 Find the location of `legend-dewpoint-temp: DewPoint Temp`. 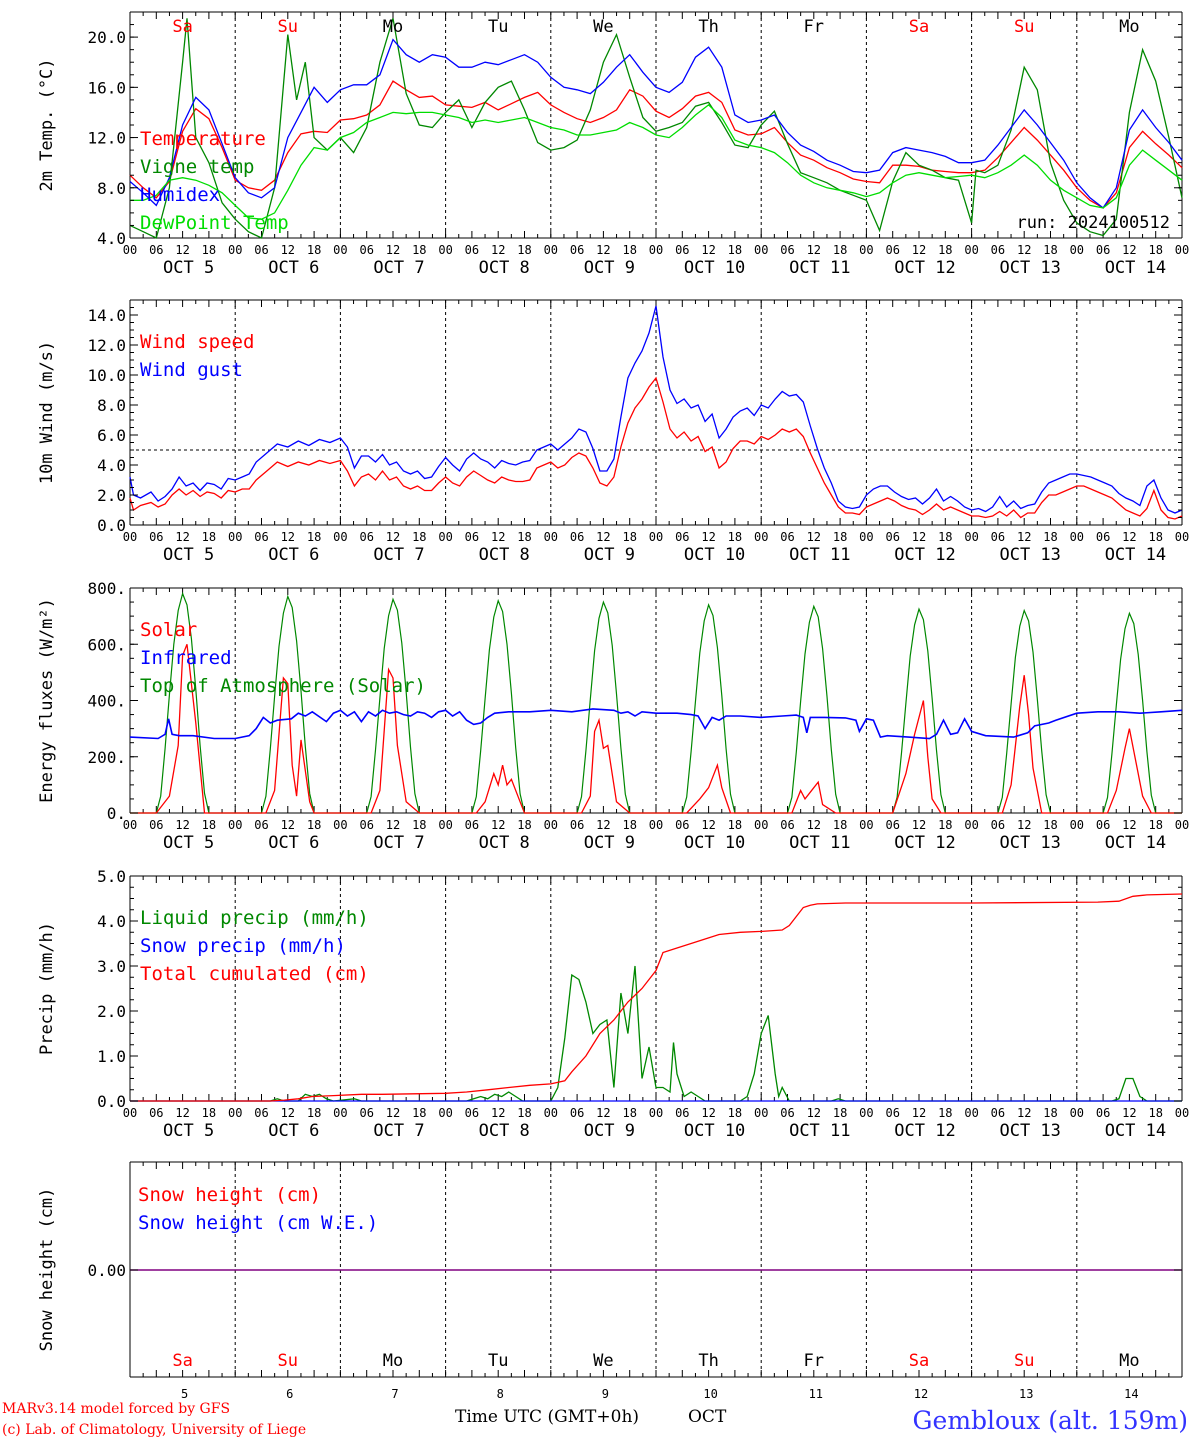

legend-dewpoint-temp: DewPoint Temp is located at coordinates (214, 223).